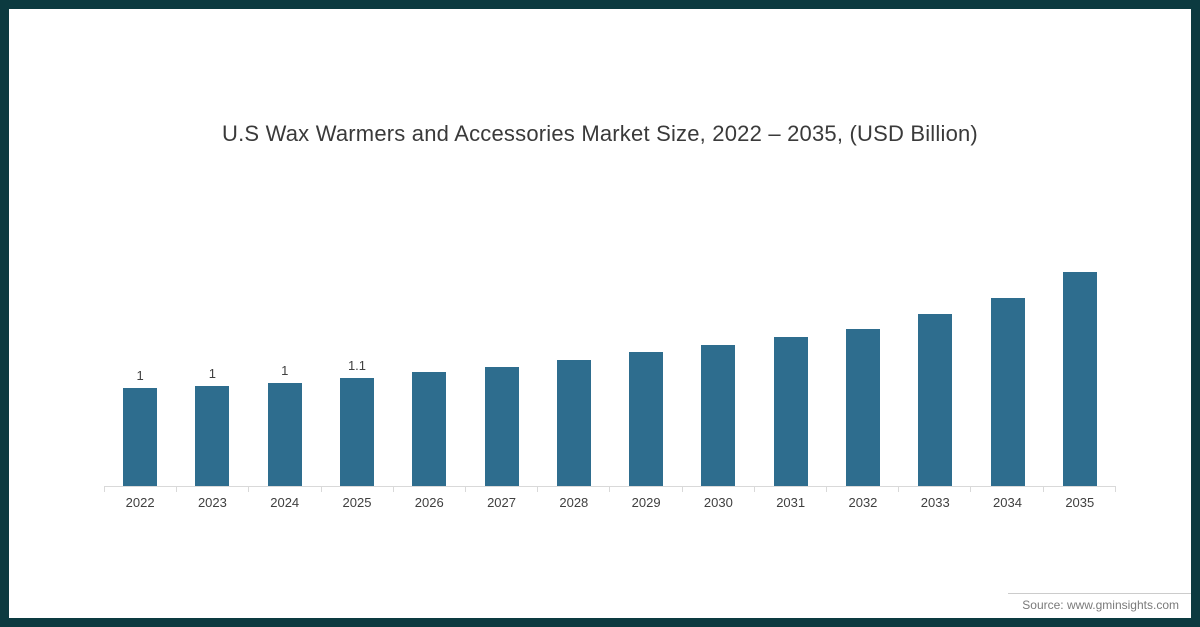  What do you see at coordinates (501, 502) in the screenshot?
I see `x-axis-label: 2027` at bounding box center [501, 502].